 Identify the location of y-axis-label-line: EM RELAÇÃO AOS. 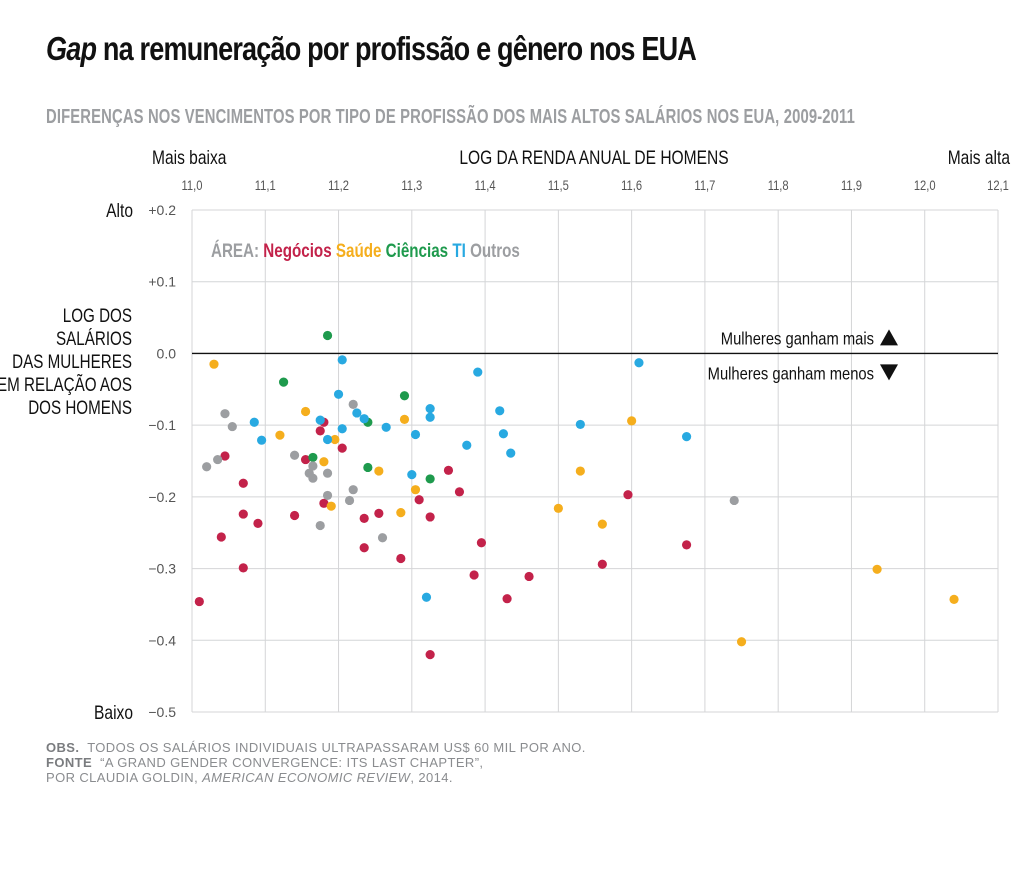
(66, 384).